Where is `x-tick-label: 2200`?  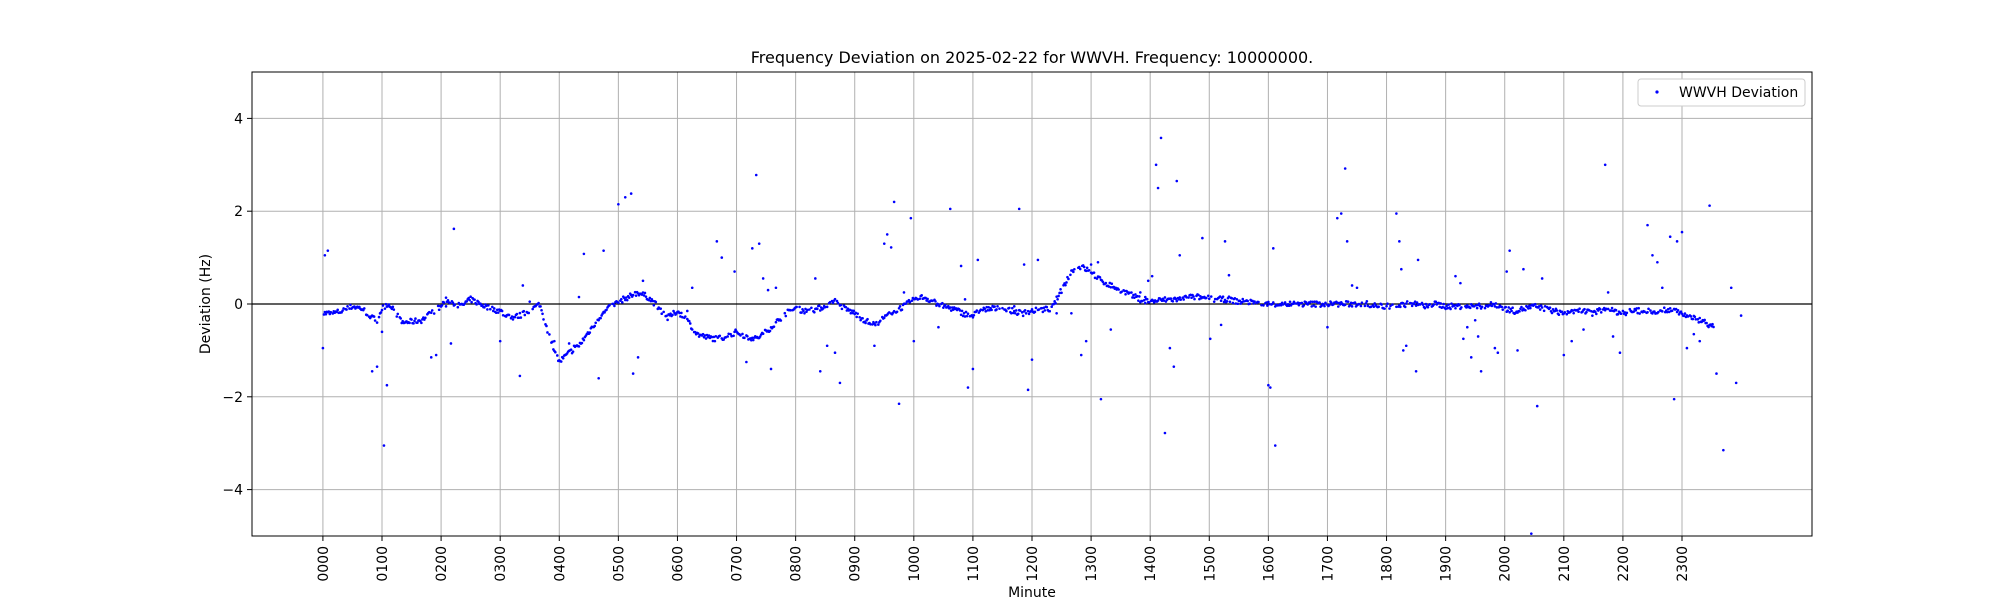
x-tick-label: 2200 is located at coordinates (1624, 564).